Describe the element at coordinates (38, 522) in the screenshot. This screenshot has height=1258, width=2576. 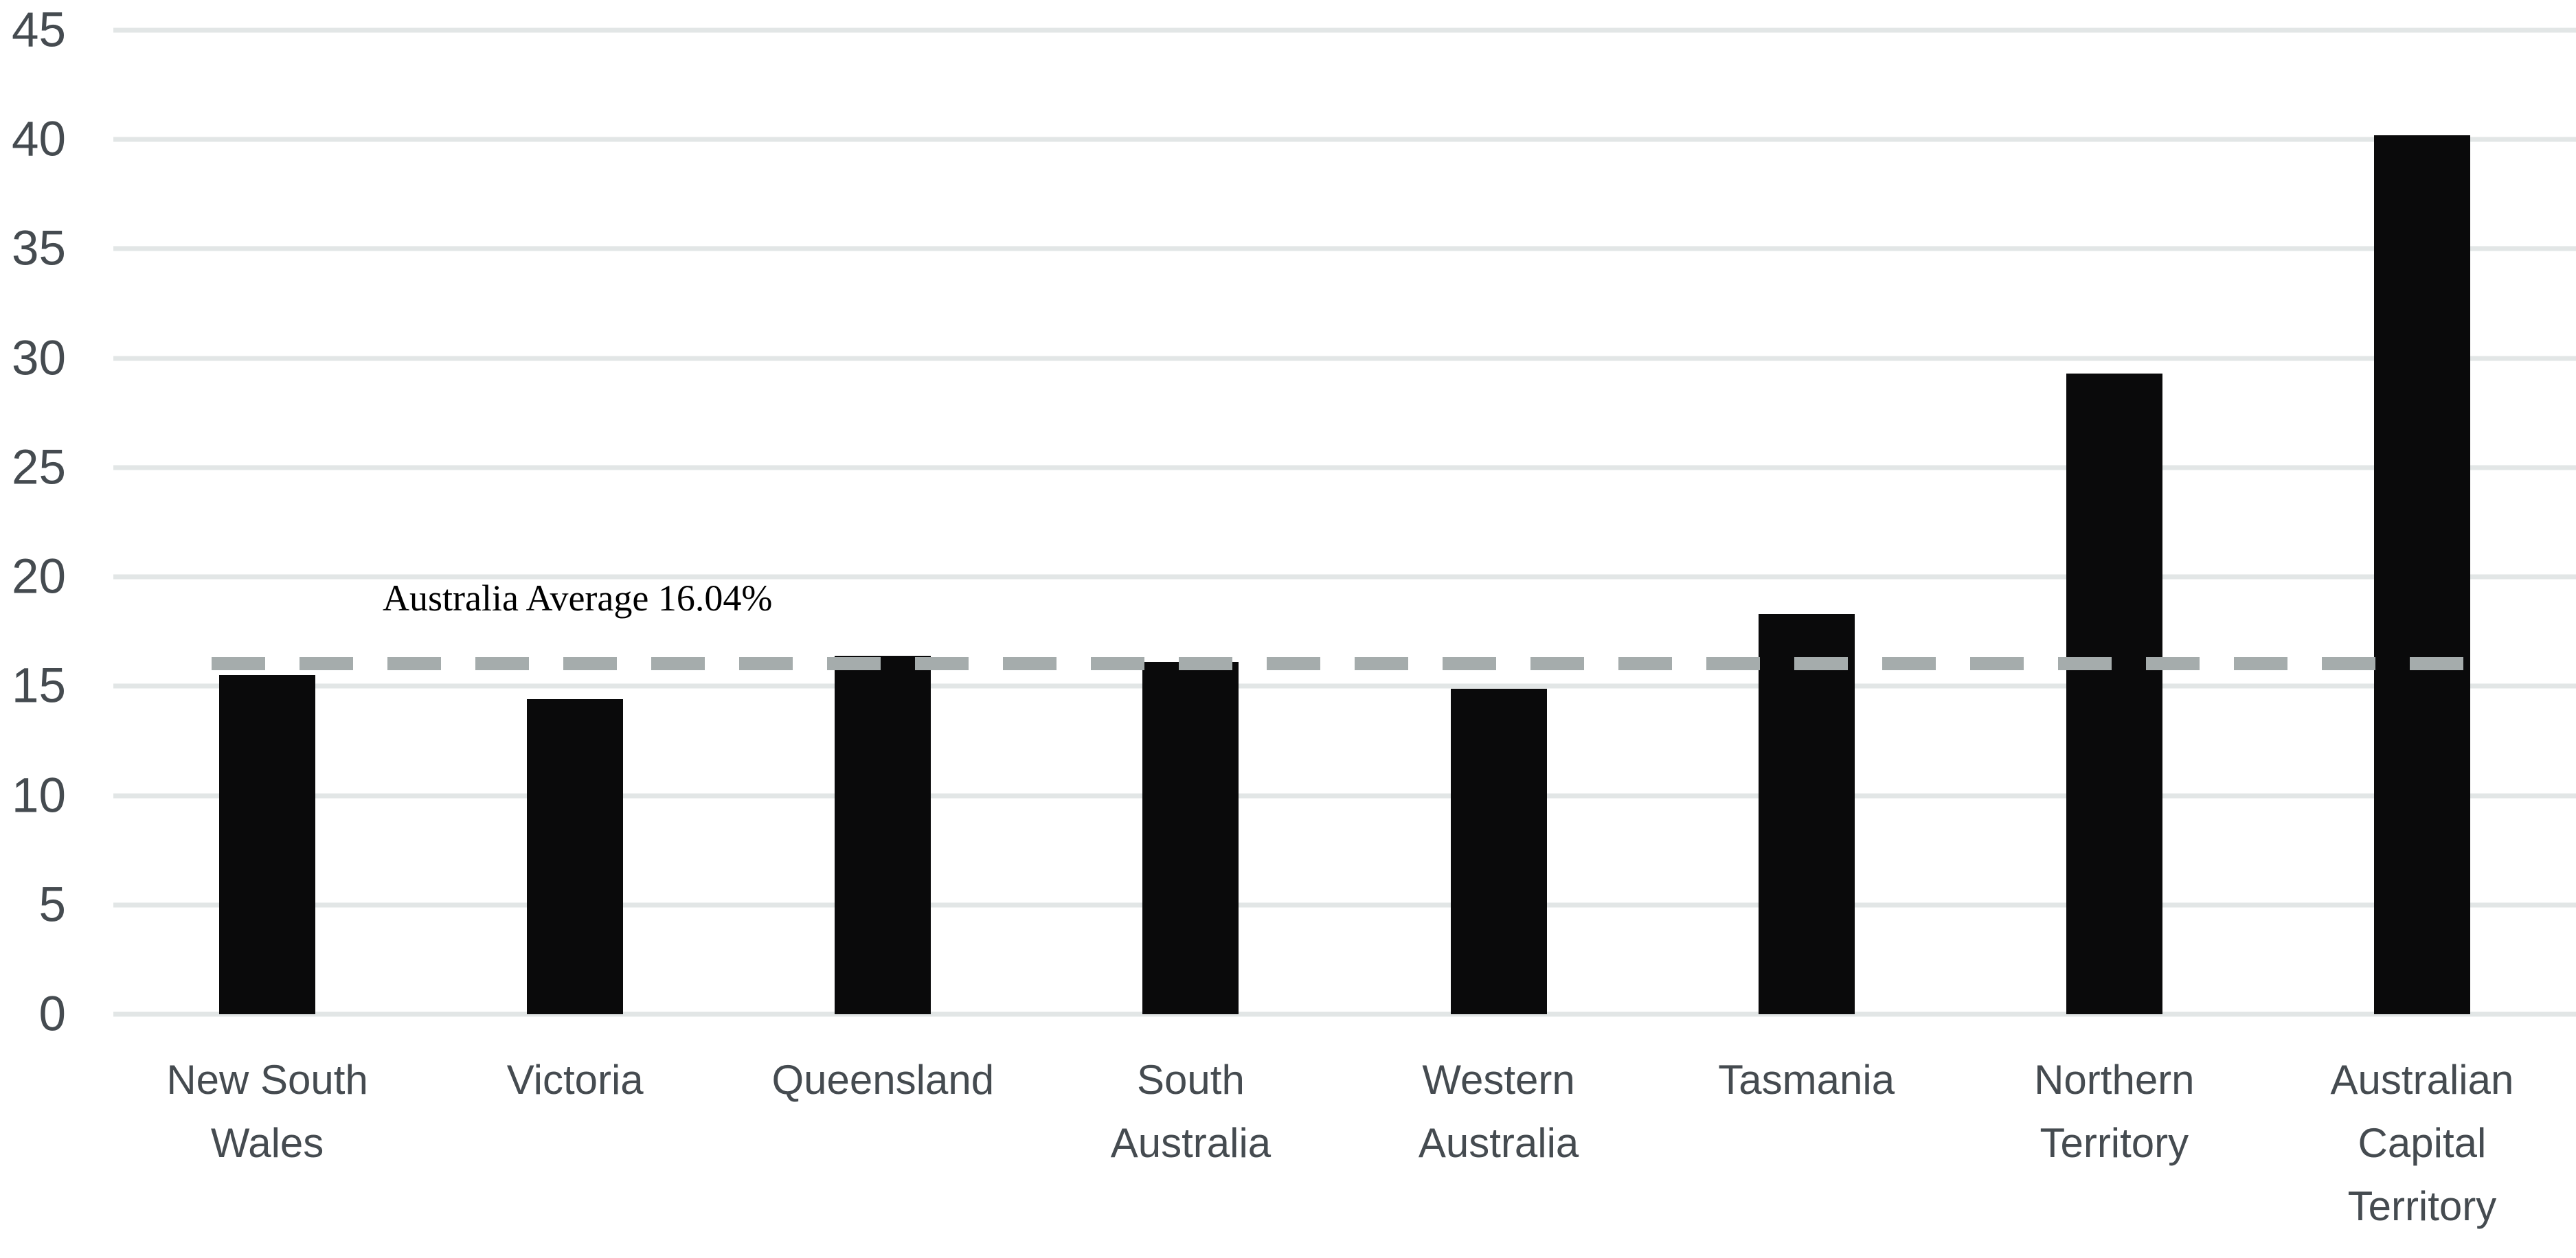
I see `y-axis: 0 5 10 15 20 25 30 35 40 45` at that location.